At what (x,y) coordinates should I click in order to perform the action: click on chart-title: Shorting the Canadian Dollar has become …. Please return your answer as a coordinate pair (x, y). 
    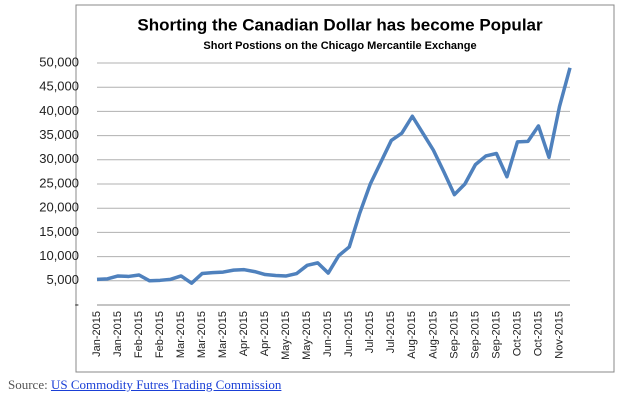
    Looking at the image, I should click on (340, 24).